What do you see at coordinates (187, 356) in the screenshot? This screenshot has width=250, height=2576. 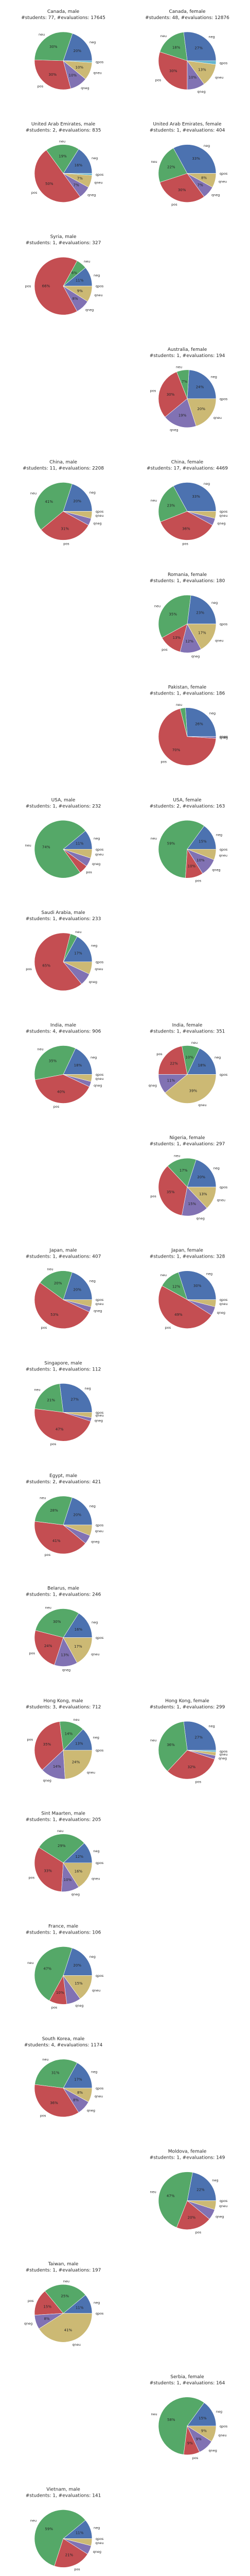 I see `pie-subtitle: #students: 1, #evaluations: 194` at bounding box center [187, 356].